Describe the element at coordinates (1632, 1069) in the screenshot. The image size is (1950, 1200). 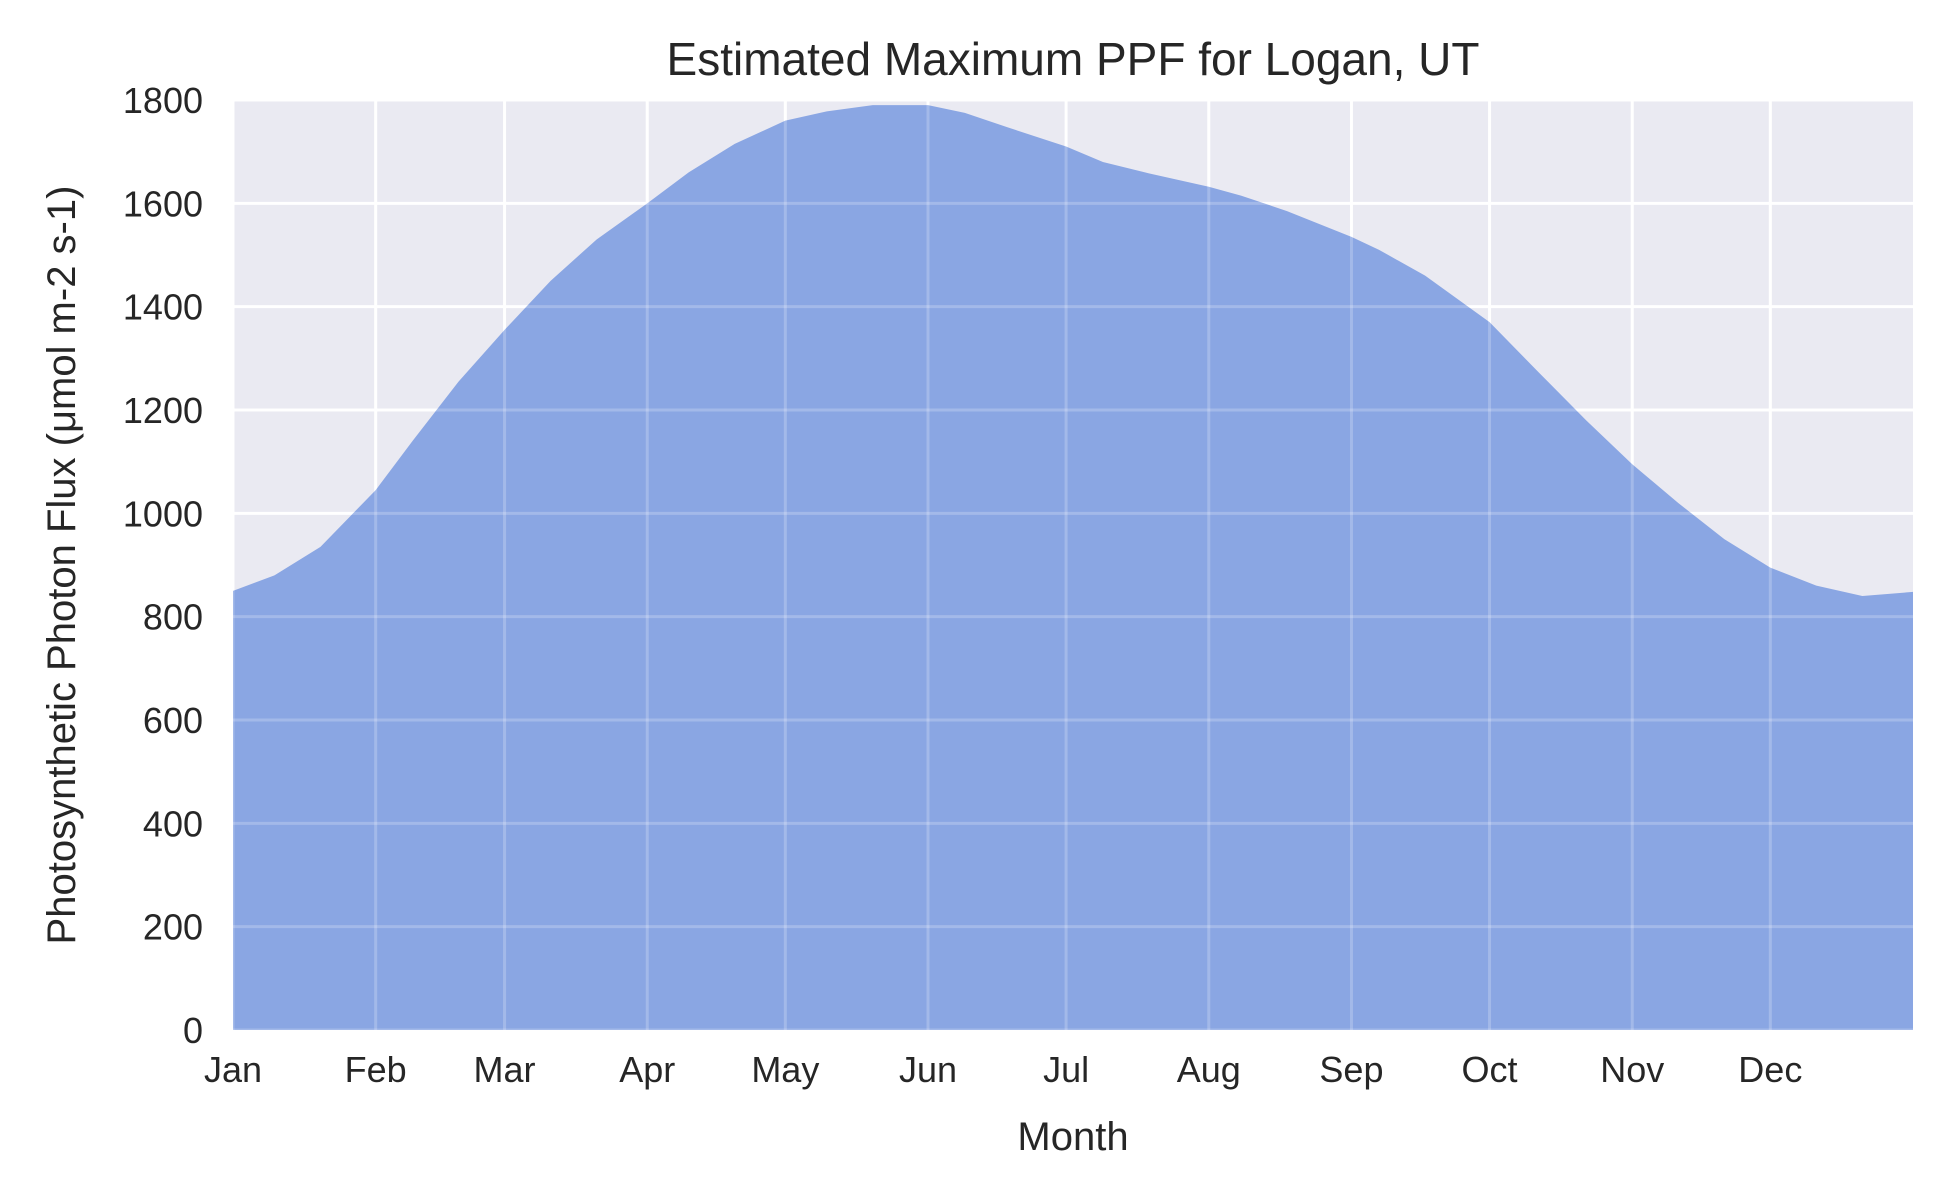
I see `x-tick-label: Nov` at that location.